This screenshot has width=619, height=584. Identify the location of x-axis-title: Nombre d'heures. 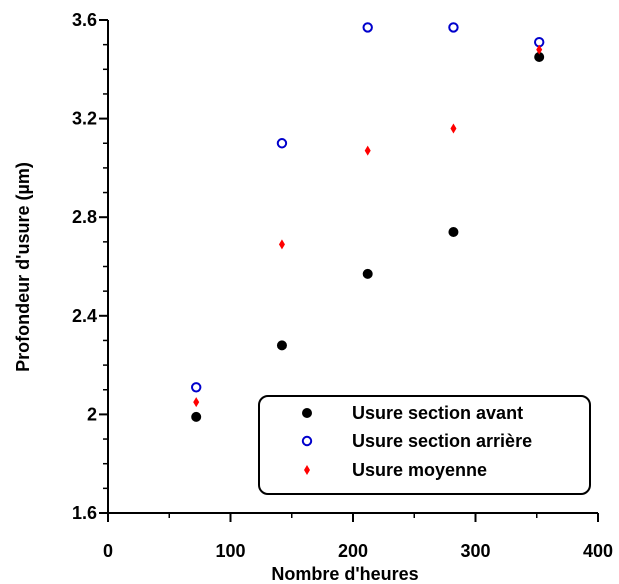
(344, 574).